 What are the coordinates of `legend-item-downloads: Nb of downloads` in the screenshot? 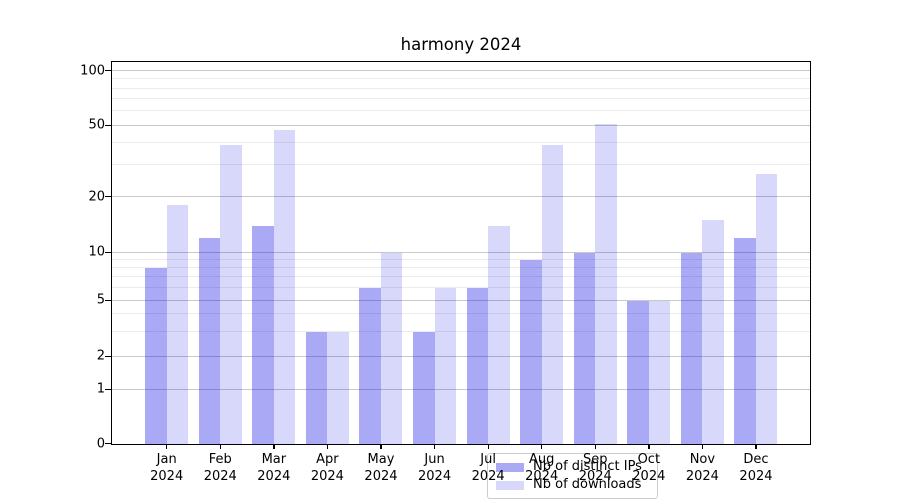 It's located at (571, 485).